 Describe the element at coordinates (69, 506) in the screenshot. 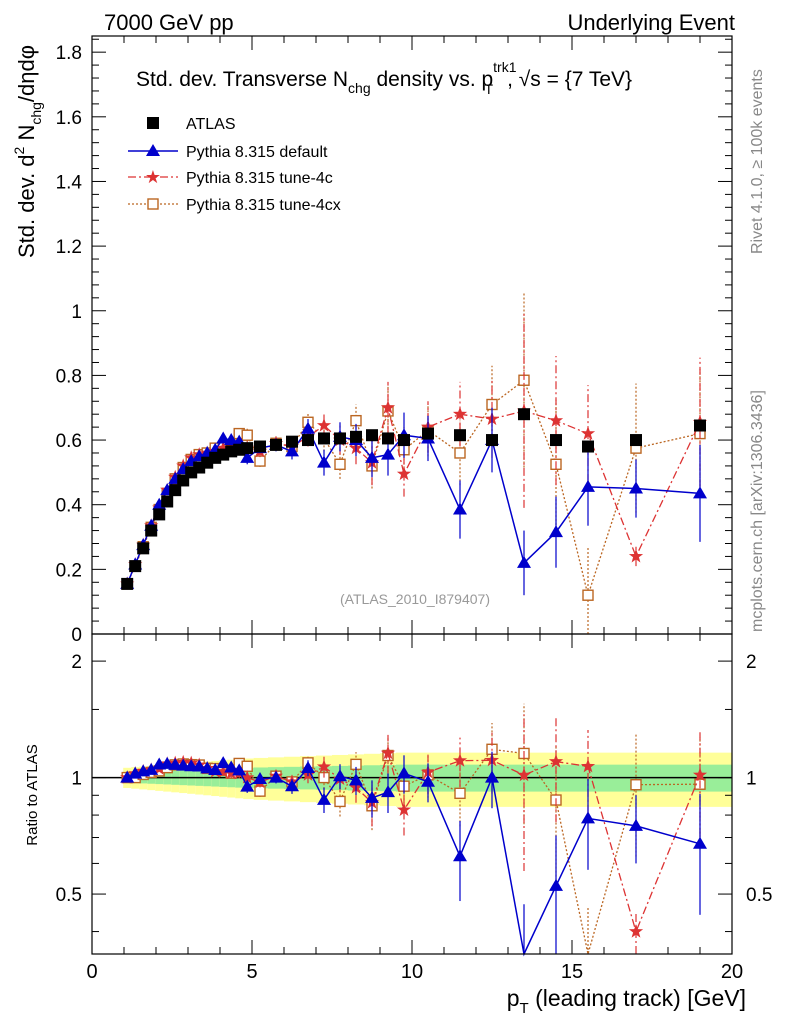

I see `y-tick-label: 0.4` at that location.